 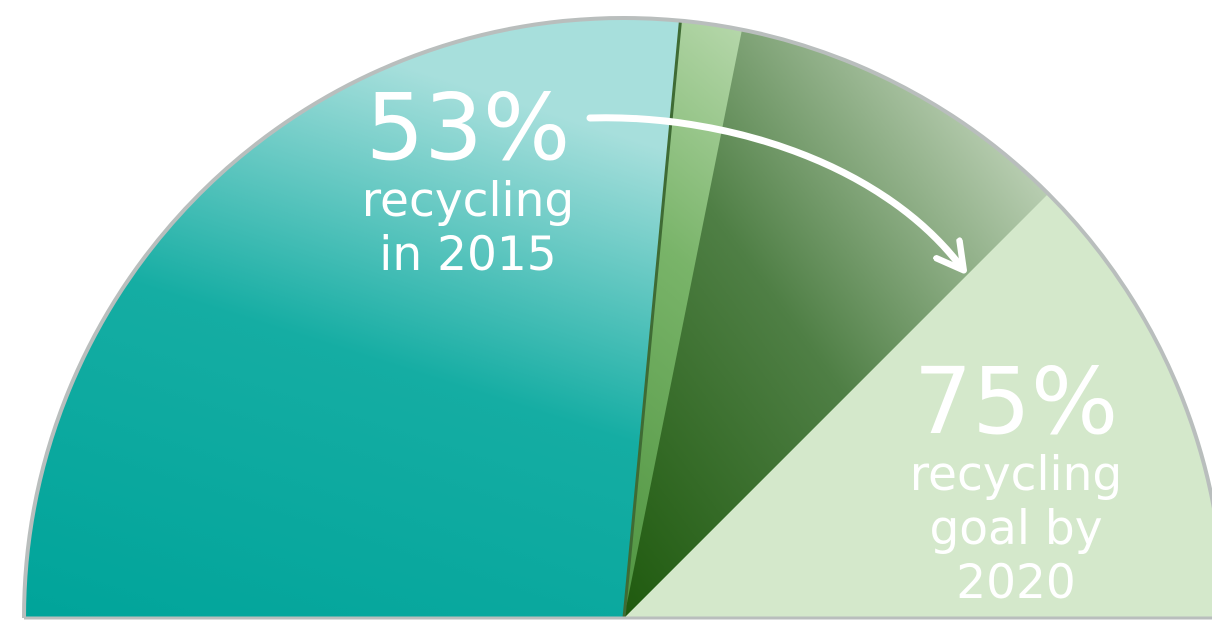 I want to click on goal-label-line-2: goal by, so click(x=1016, y=528).